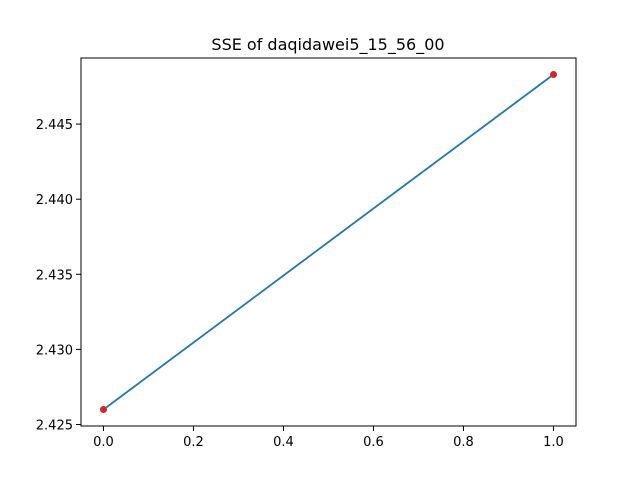 The image size is (640, 480). What do you see at coordinates (54, 350) in the screenshot?
I see `y-tick-label-1: 2.430` at bounding box center [54, 350].